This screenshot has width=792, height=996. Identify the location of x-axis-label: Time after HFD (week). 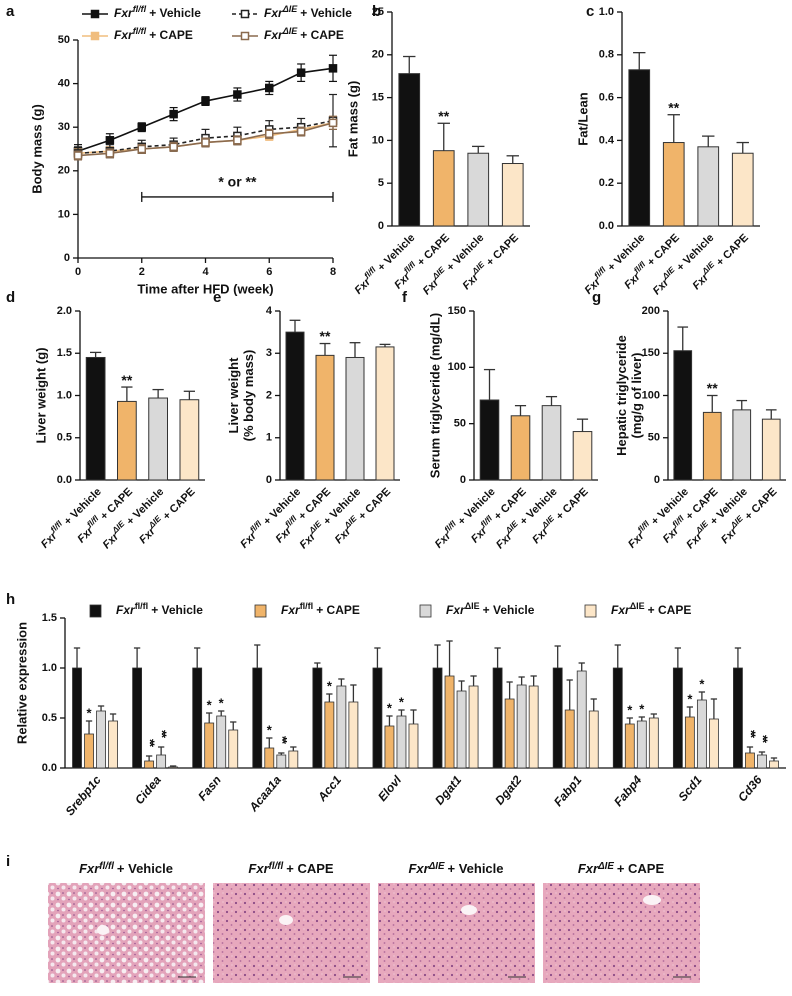
(205, 288).